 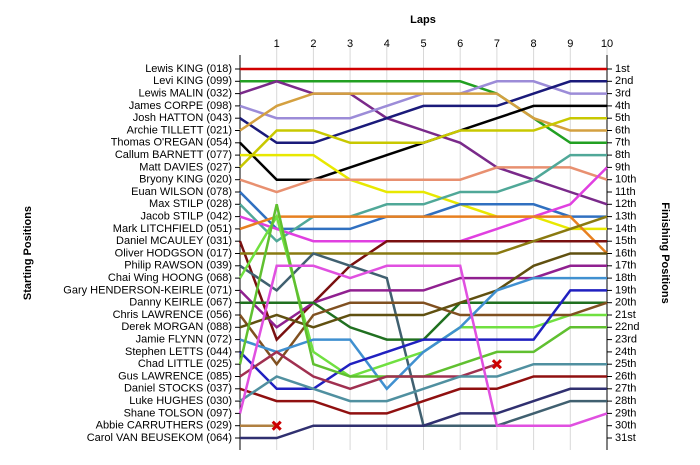 I want to click on finish-label: 24th, so click(x=625, y=352).